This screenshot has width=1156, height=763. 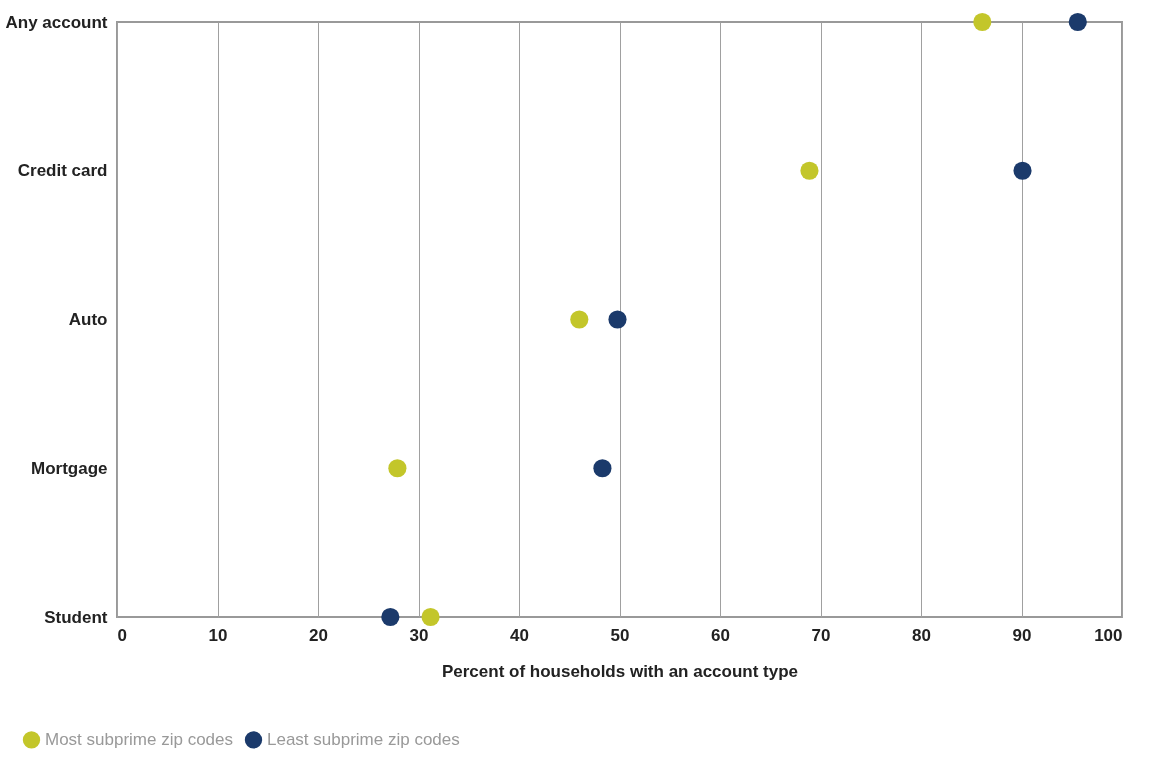 What do you see at coordinates (363, 739) in the screenshot?
I see `legend-label: Least subprime zip codes` at bounding box center [363, 739].